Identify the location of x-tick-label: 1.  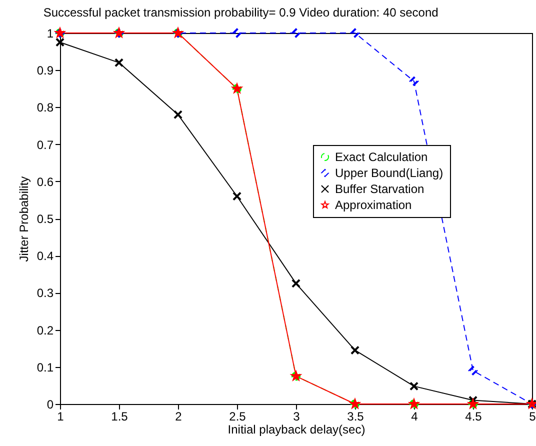
(60, 417).